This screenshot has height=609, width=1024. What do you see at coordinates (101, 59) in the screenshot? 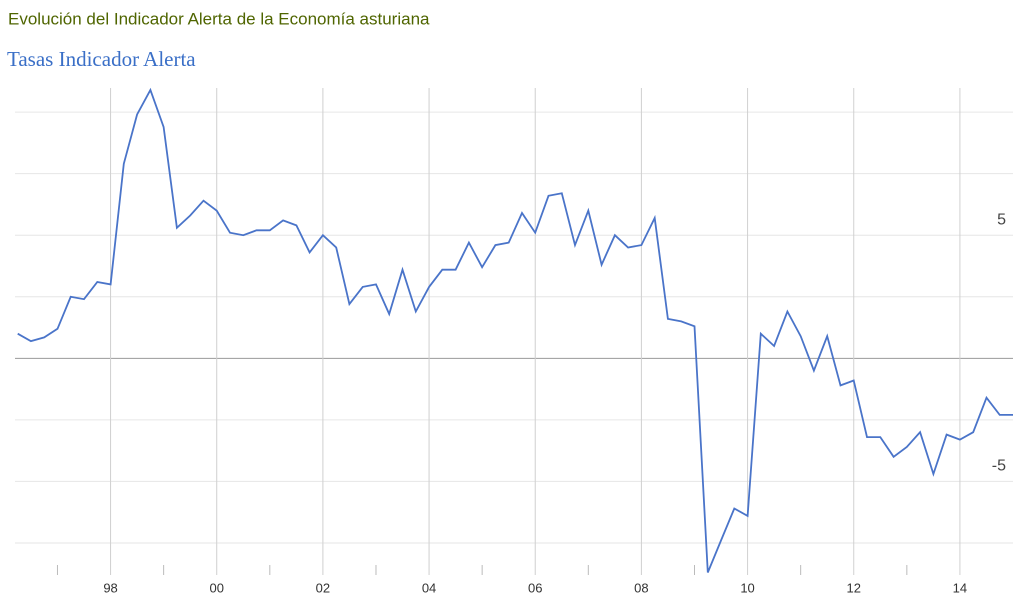
I see `chart-subtitle: Tasas Indicador Alerta` at bounding box center [101, 59].